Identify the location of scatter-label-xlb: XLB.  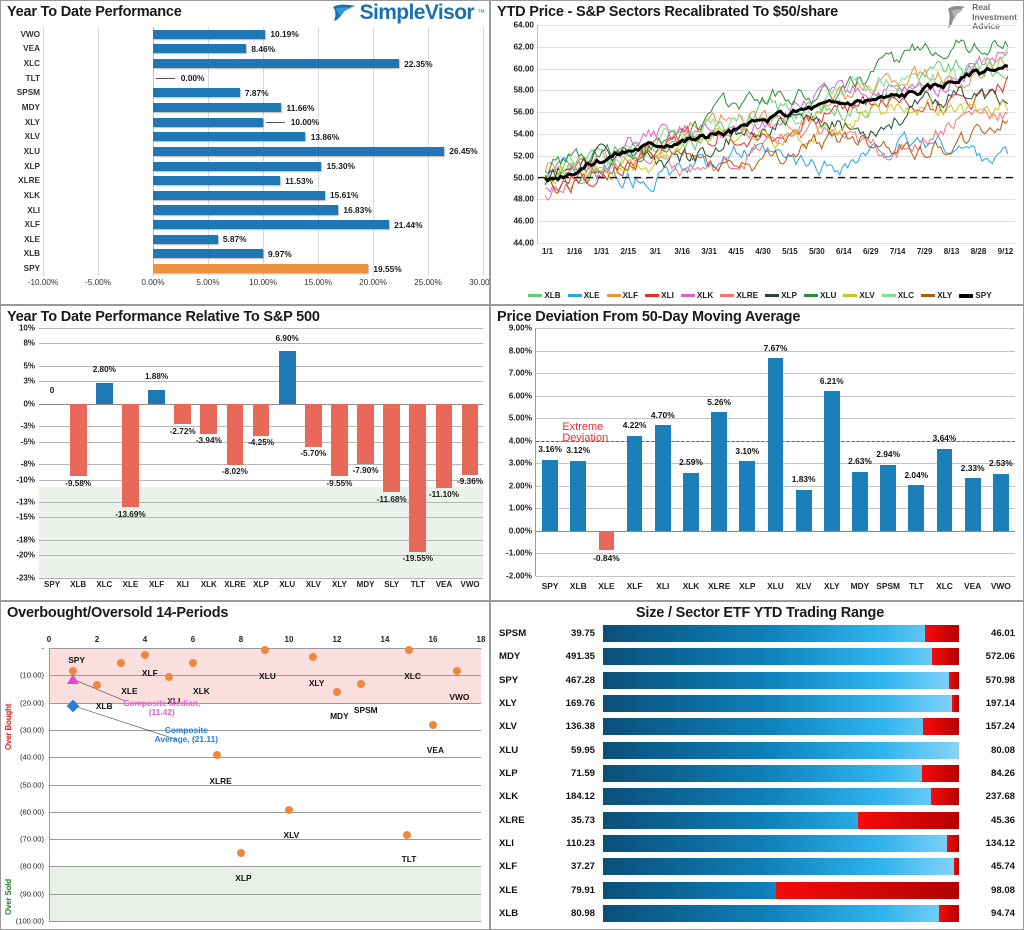
(104, 706).